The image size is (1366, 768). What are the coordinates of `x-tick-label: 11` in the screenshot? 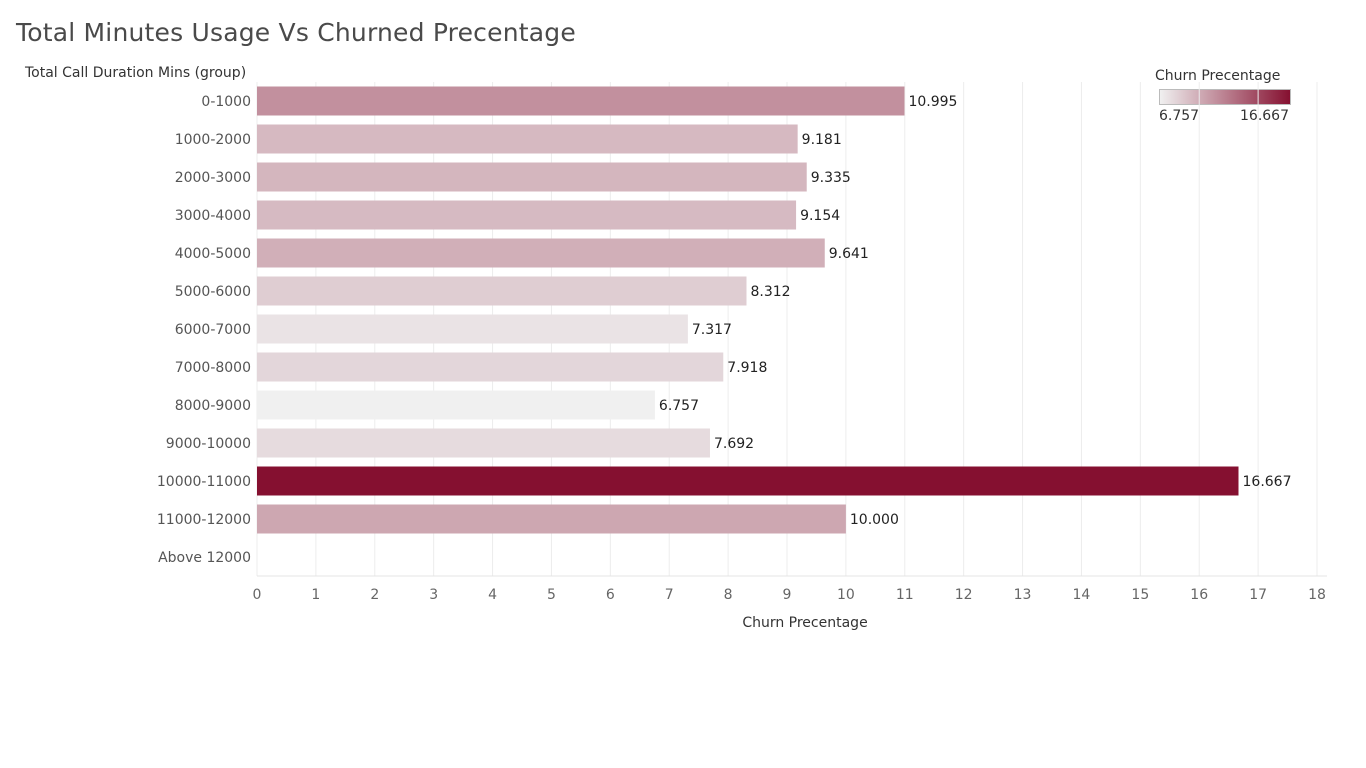 It's located at (905, 595).